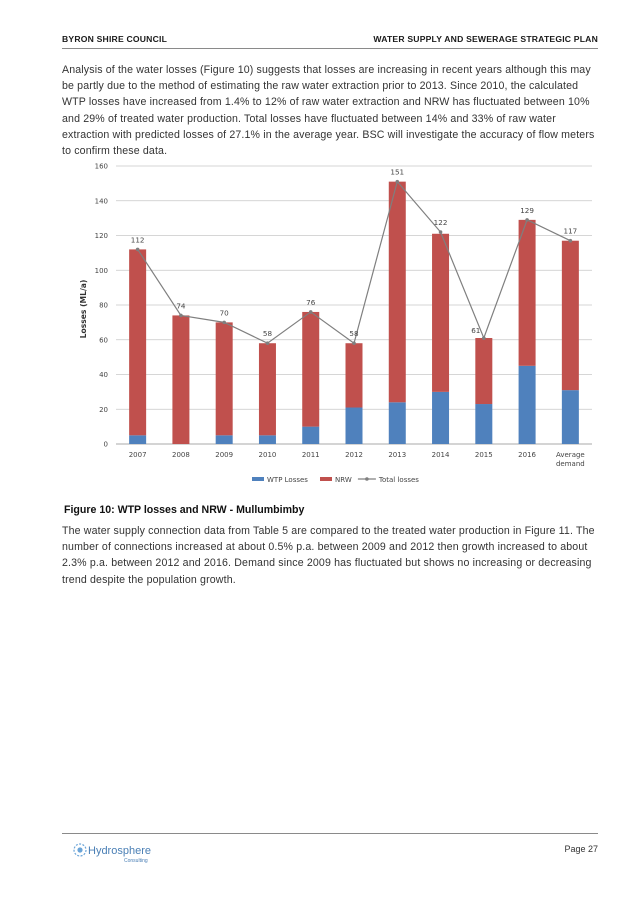  Describe the element at coordinates (258, 479) in the screenshot. I see `legend-wtp-swatch` at that location.